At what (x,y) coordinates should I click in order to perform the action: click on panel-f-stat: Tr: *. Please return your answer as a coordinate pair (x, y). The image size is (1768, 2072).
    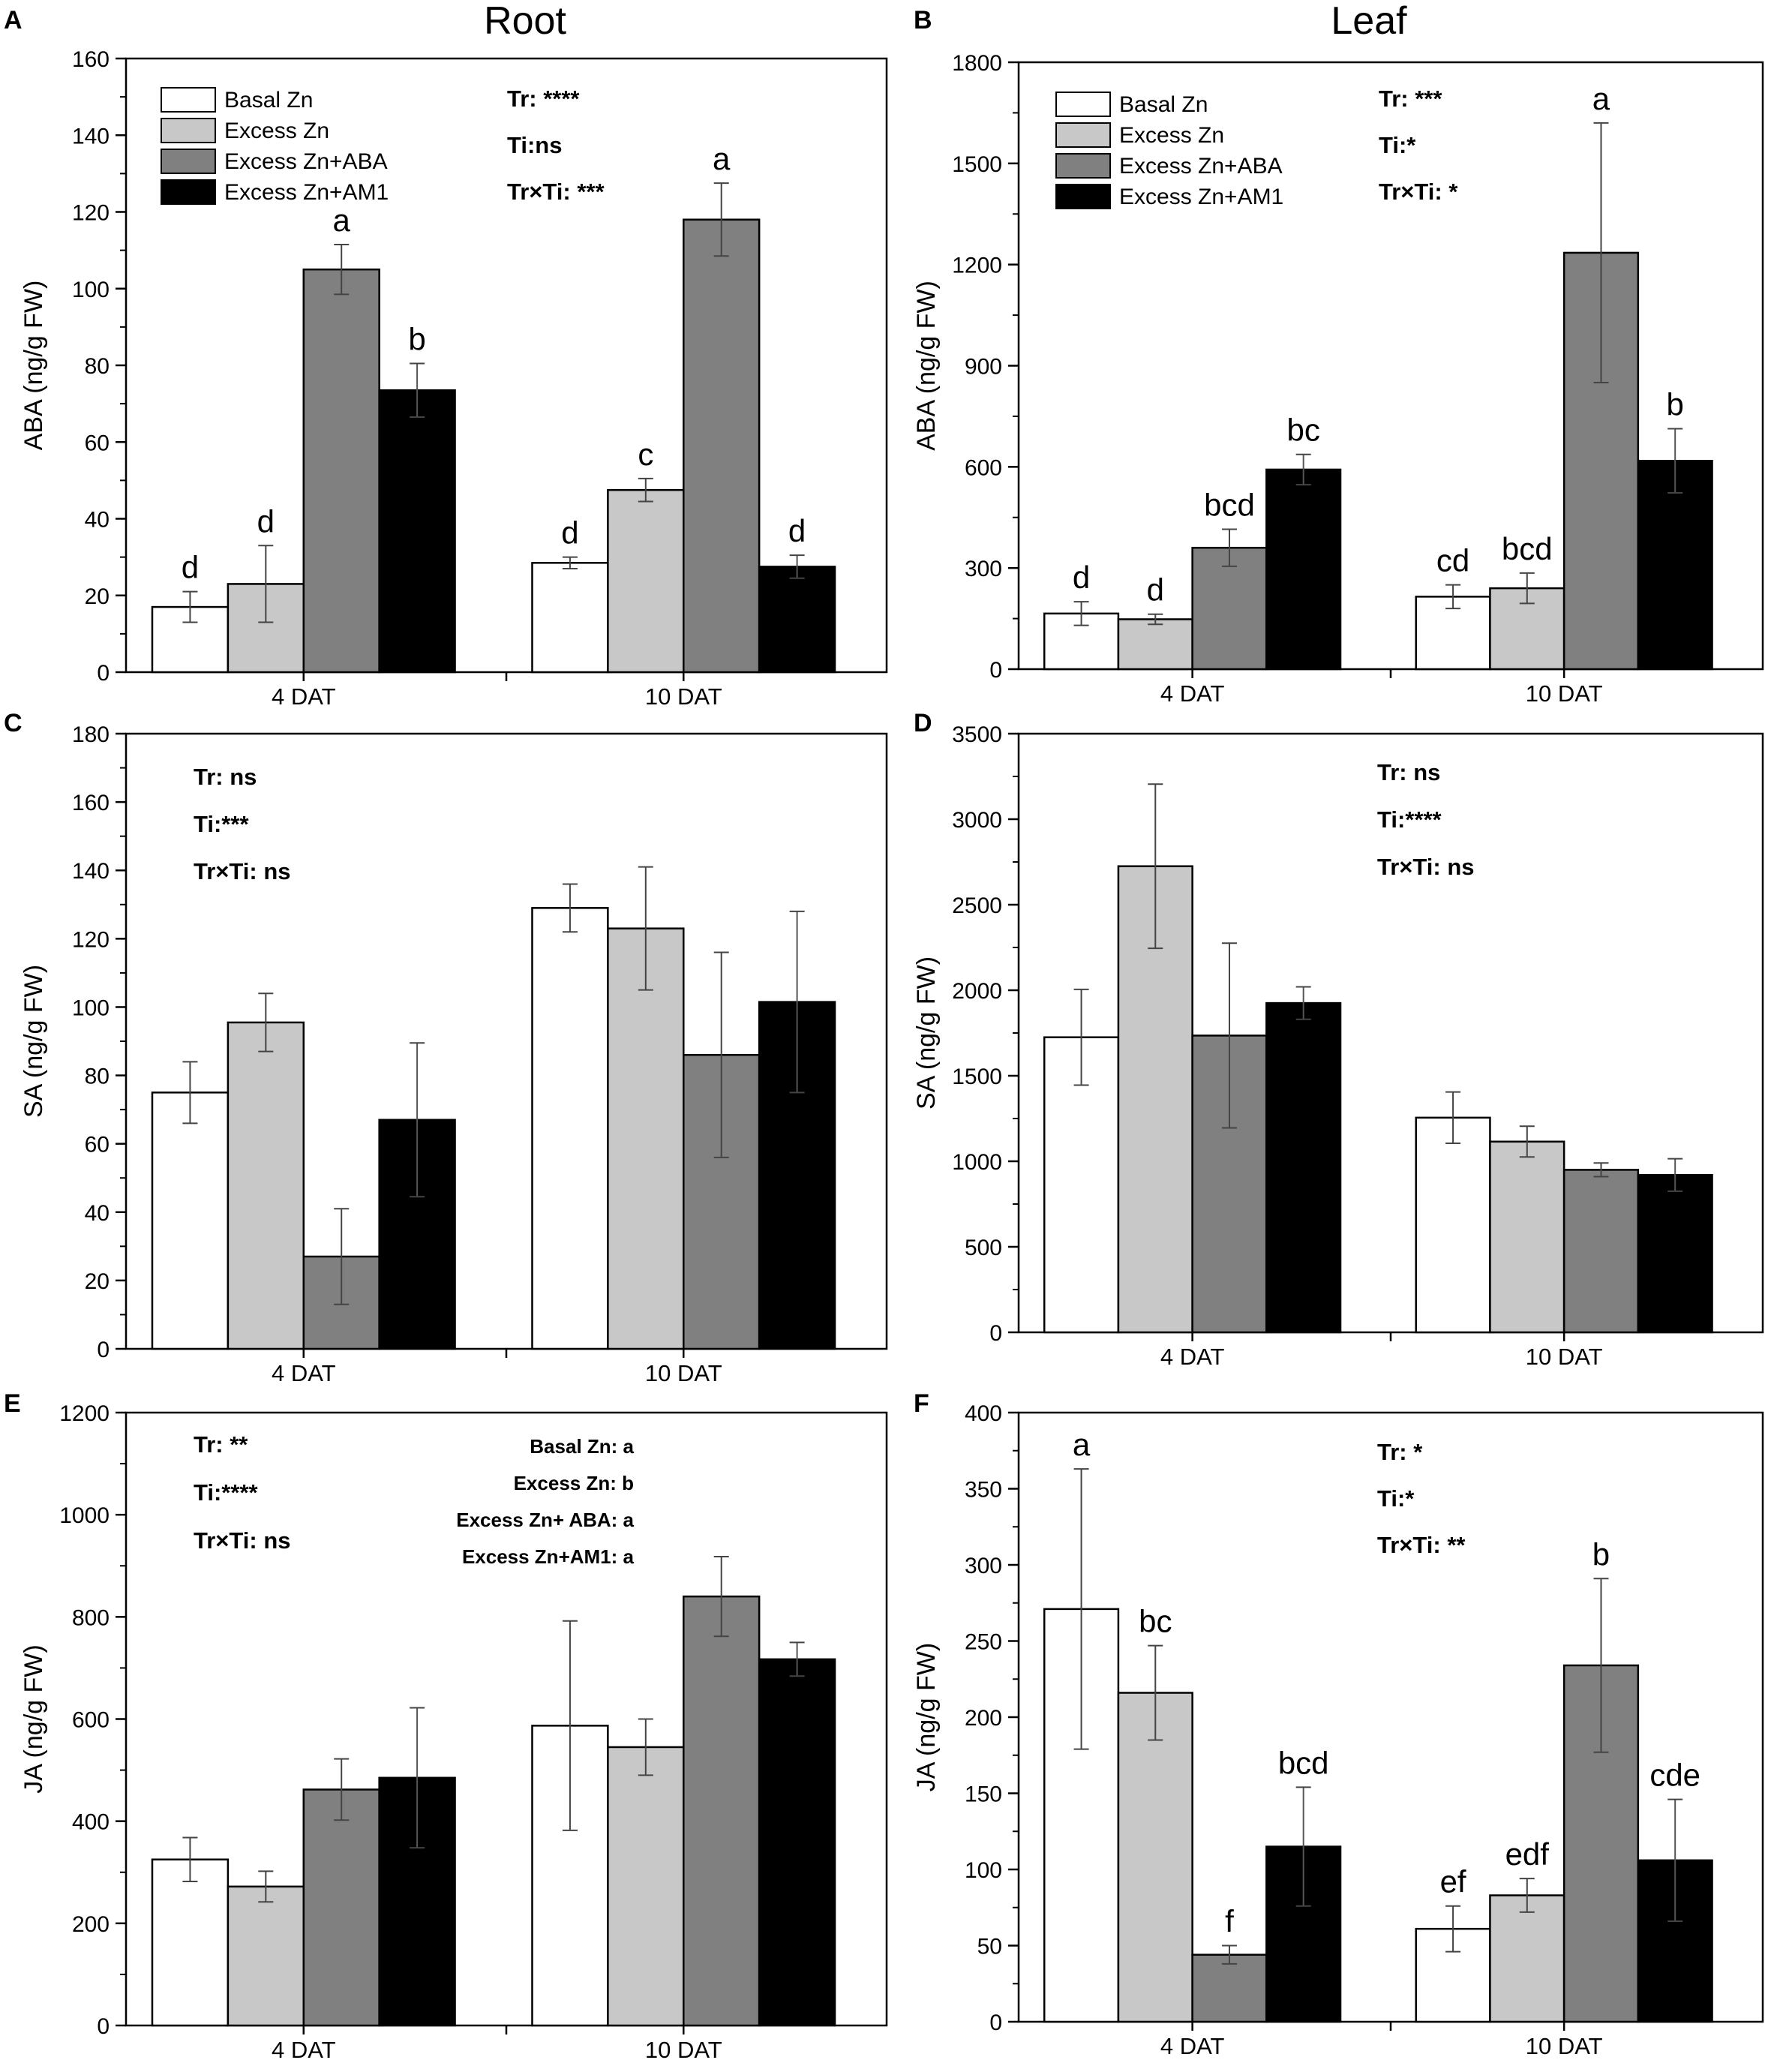
    Looking at the image, I should click on (1400, 1452).